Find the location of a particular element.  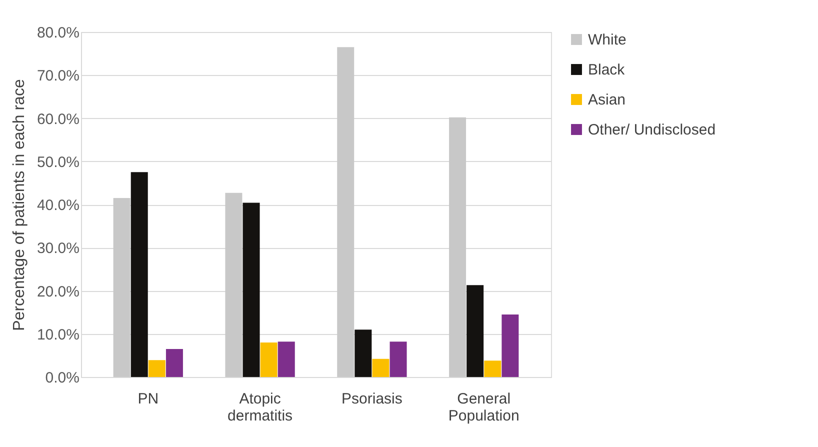

y-tick-label: 20.0% is located at coordinates (58, 291).